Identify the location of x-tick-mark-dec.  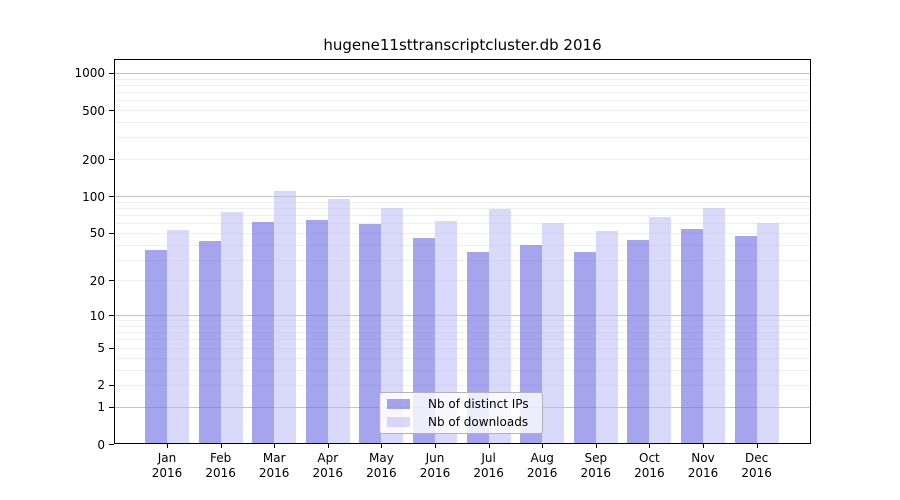
(757, 446).